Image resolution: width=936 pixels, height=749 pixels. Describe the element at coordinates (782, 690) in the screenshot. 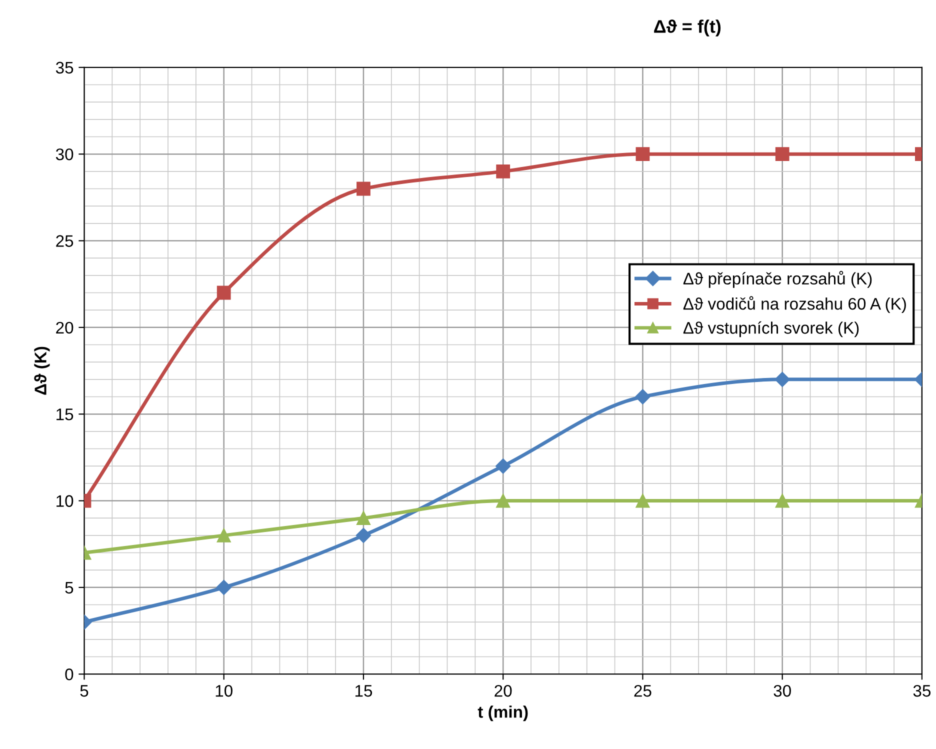

I see `x-tick-label: 30` at that location.